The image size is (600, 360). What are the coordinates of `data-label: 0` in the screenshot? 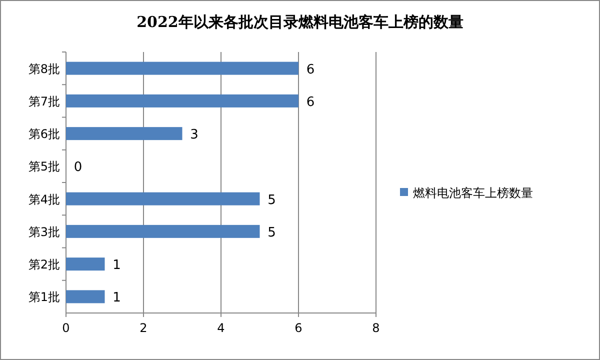 It's located at (78, 168).